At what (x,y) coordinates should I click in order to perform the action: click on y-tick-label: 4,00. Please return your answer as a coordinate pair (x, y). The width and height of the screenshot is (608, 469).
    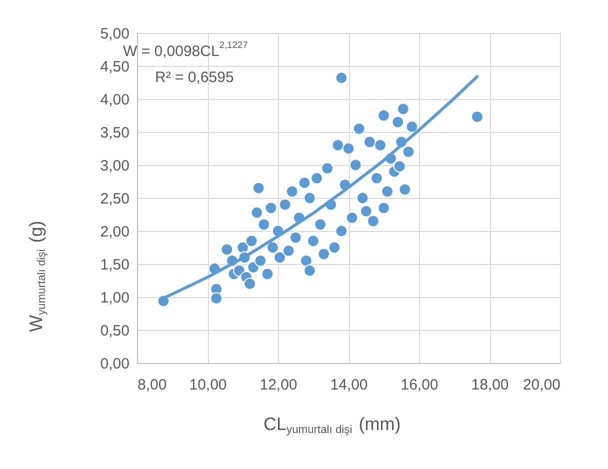
    Looking at the image, I should click on (115, 100).